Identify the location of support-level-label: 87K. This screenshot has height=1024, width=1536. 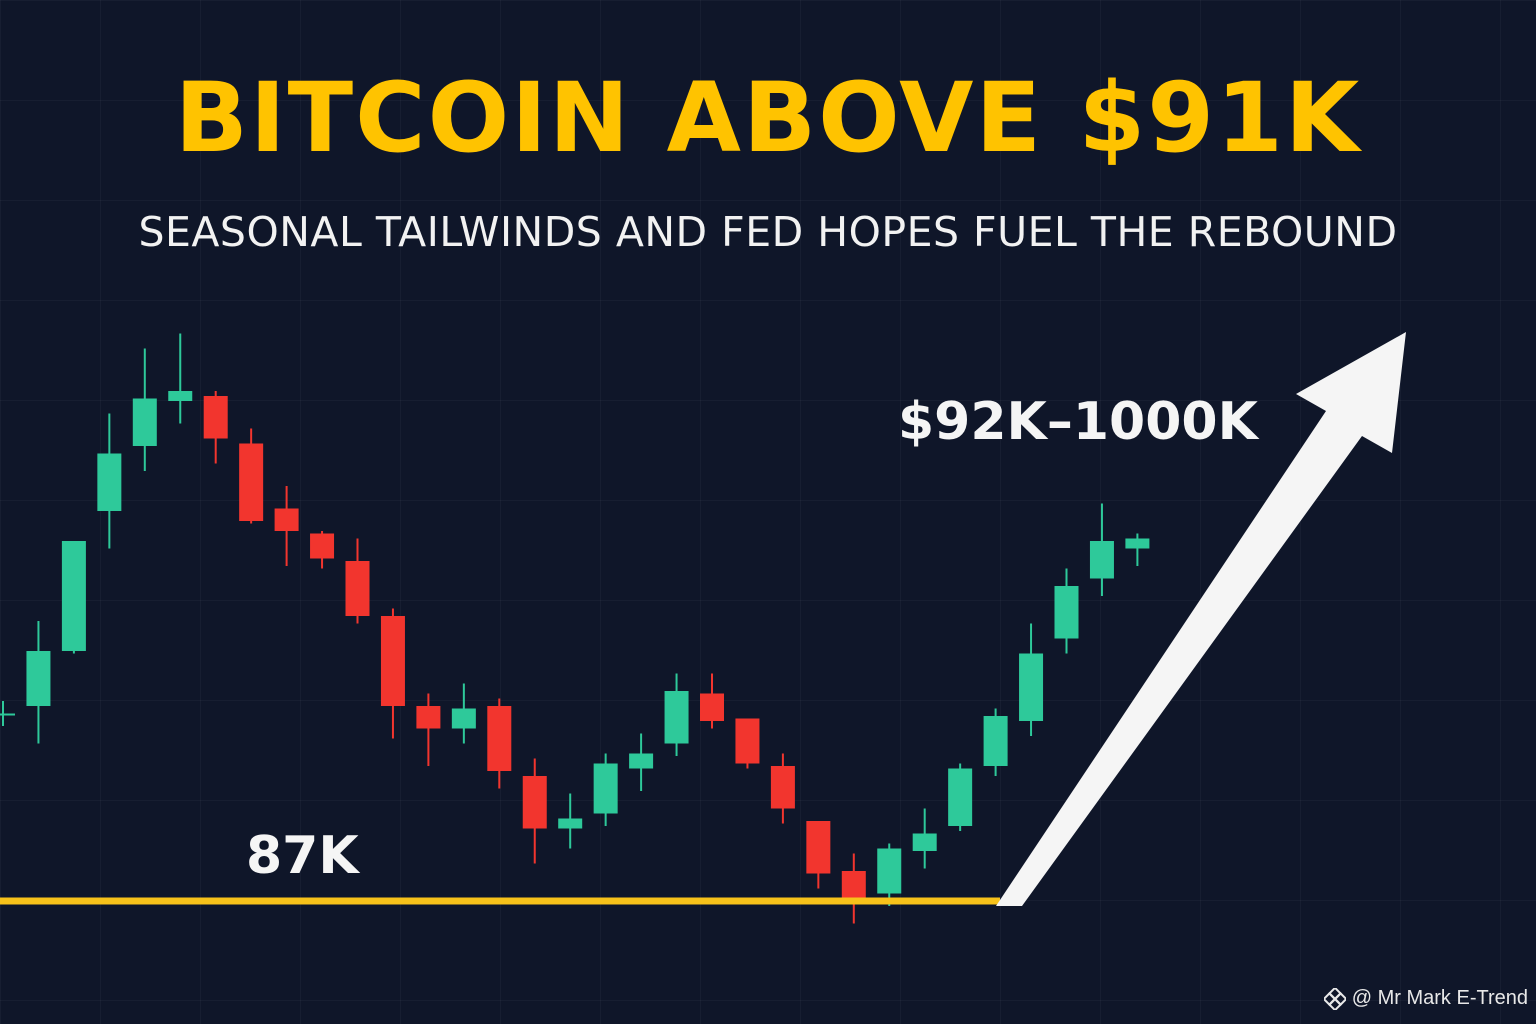
(302, 856).